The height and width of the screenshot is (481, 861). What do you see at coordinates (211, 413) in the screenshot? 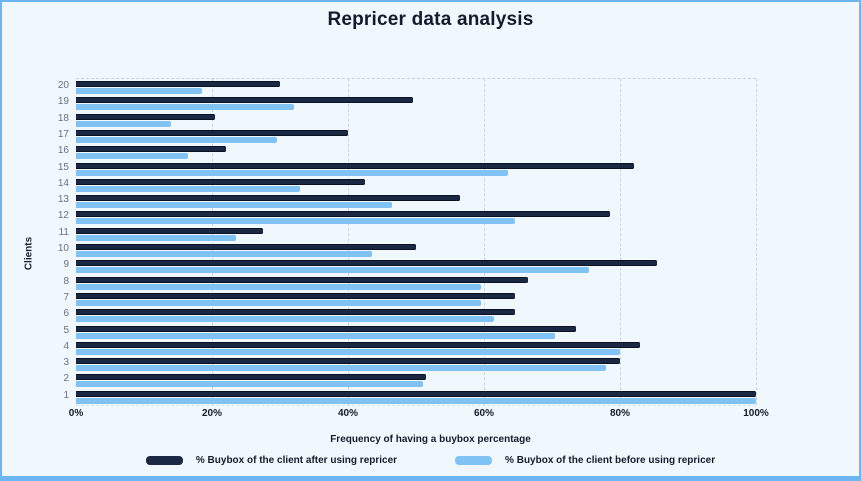
I see `x-tick-20%: 20%` at bounding box center [211, 413].